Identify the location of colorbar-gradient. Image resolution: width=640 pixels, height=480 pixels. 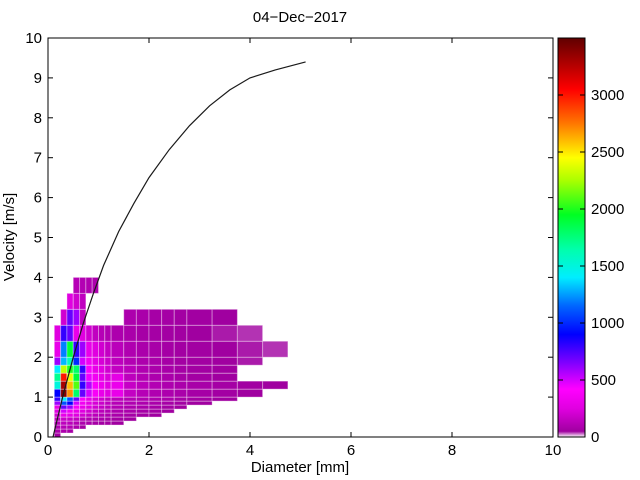
(571, 237).